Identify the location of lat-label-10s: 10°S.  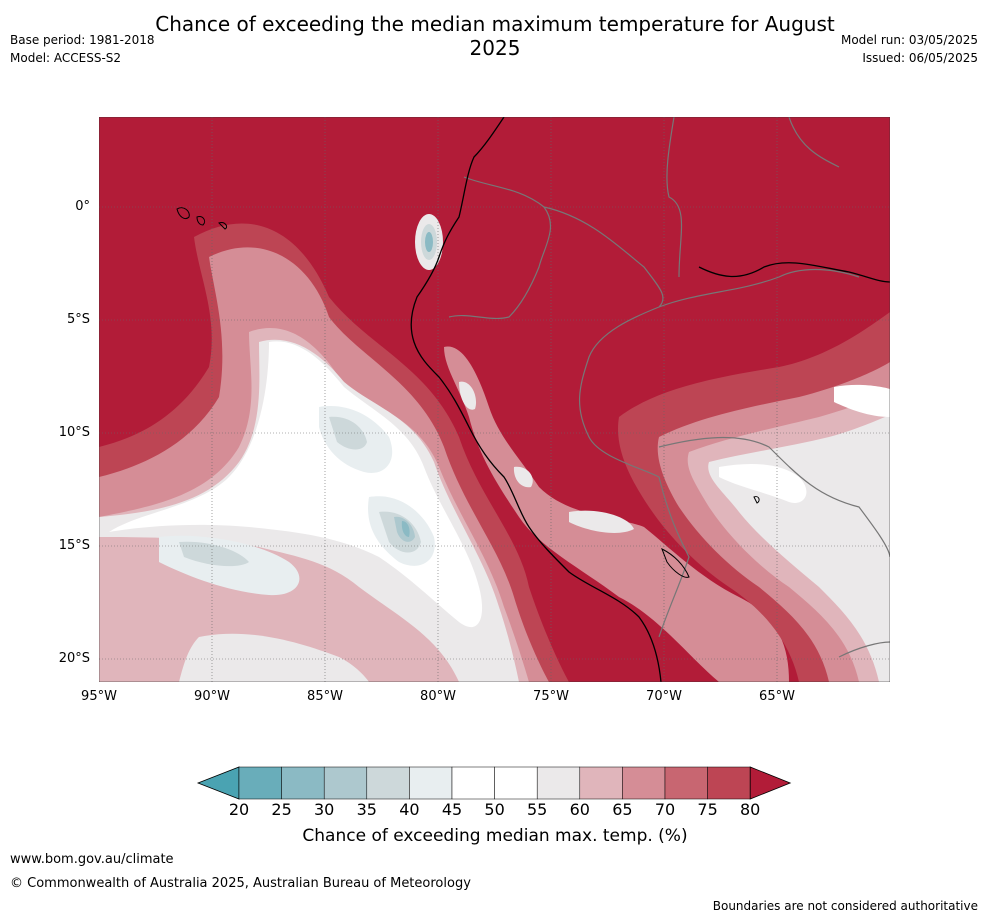
(74, 432).